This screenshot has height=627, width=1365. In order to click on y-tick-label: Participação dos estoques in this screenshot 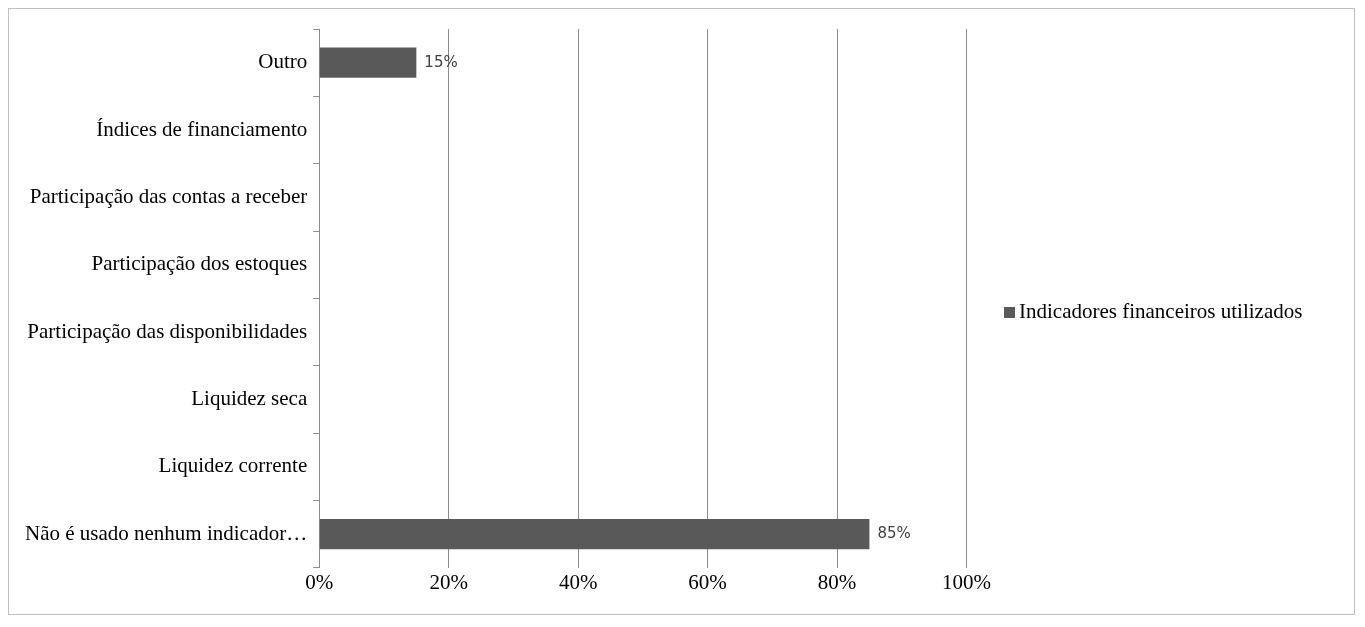, I will do `click(199, 263)`.